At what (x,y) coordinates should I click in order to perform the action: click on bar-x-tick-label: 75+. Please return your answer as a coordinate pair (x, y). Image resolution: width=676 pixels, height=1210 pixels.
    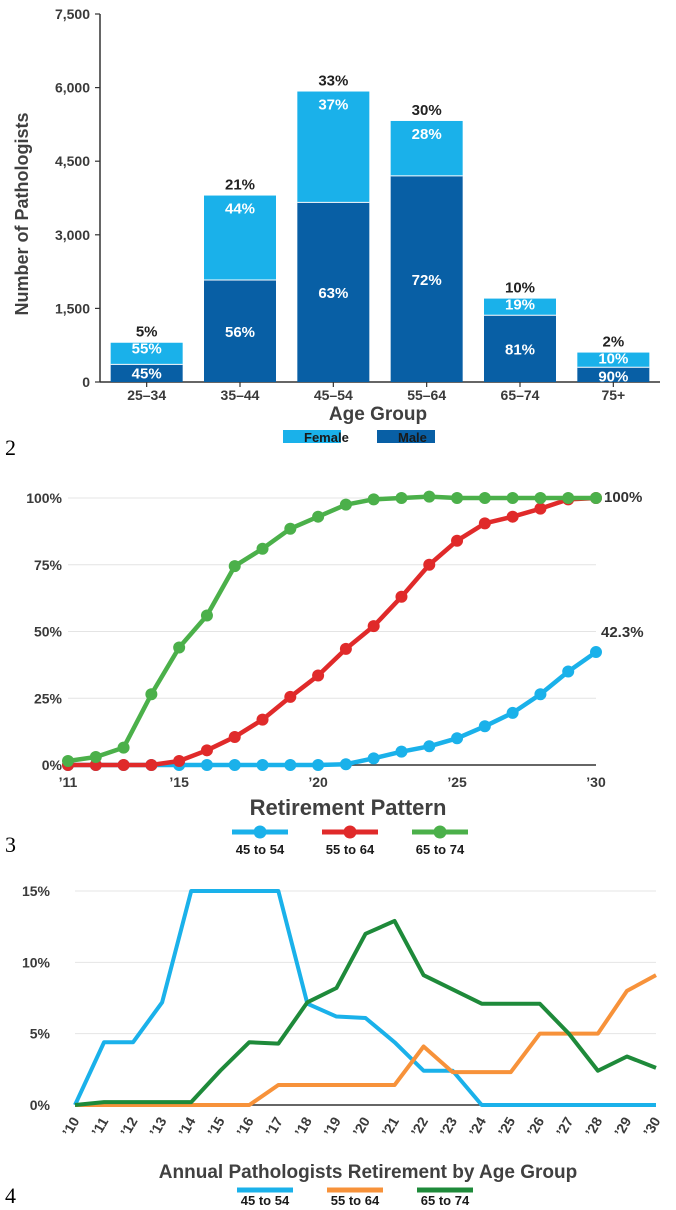
    Looking at the image, I should click on (613, 395).